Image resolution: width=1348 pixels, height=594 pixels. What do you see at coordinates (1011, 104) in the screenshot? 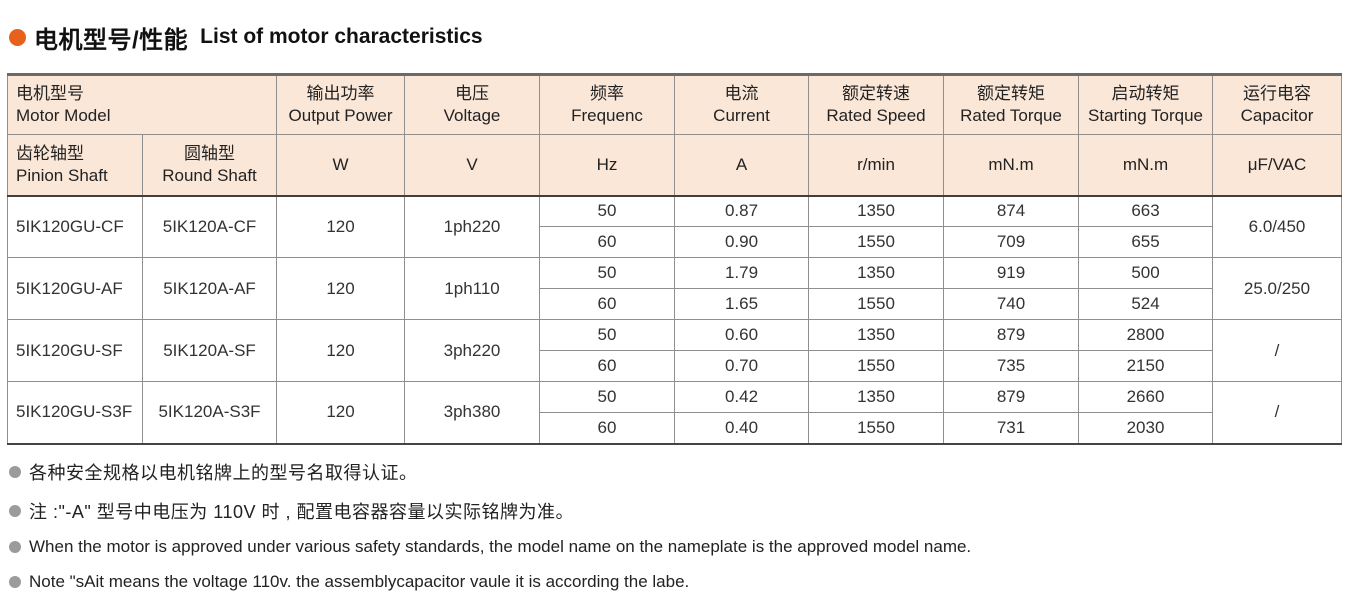
I see `col-header-rated-torque: 额定转矩 Rated Torque` at bounding box center [1011, 104].